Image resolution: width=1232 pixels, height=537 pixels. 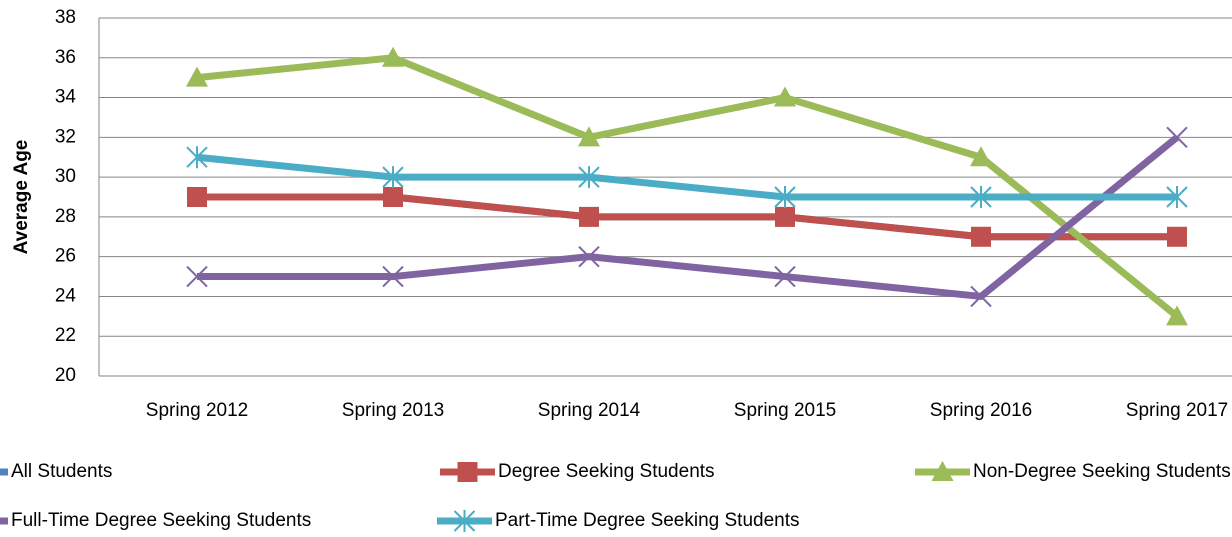 I want to click on x-tick-label: Spring 2015, so click(x=785, y=410).